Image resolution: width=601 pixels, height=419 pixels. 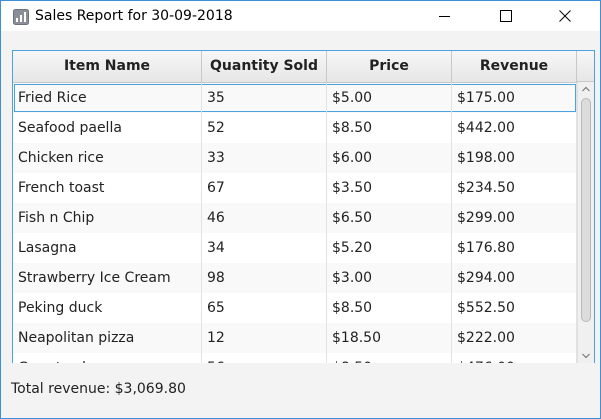 I want to click on total-revenue-label: Total revenue: $3,069.80, so click(x=98, y=389).